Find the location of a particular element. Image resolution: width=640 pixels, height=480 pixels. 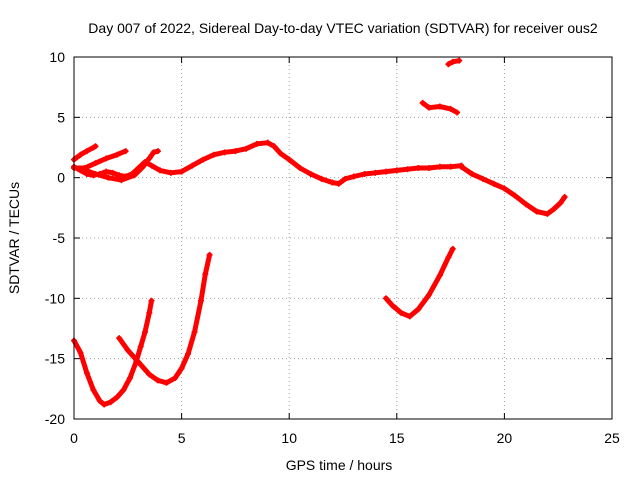

series-tail-segment is located at coordinates (513, 190).